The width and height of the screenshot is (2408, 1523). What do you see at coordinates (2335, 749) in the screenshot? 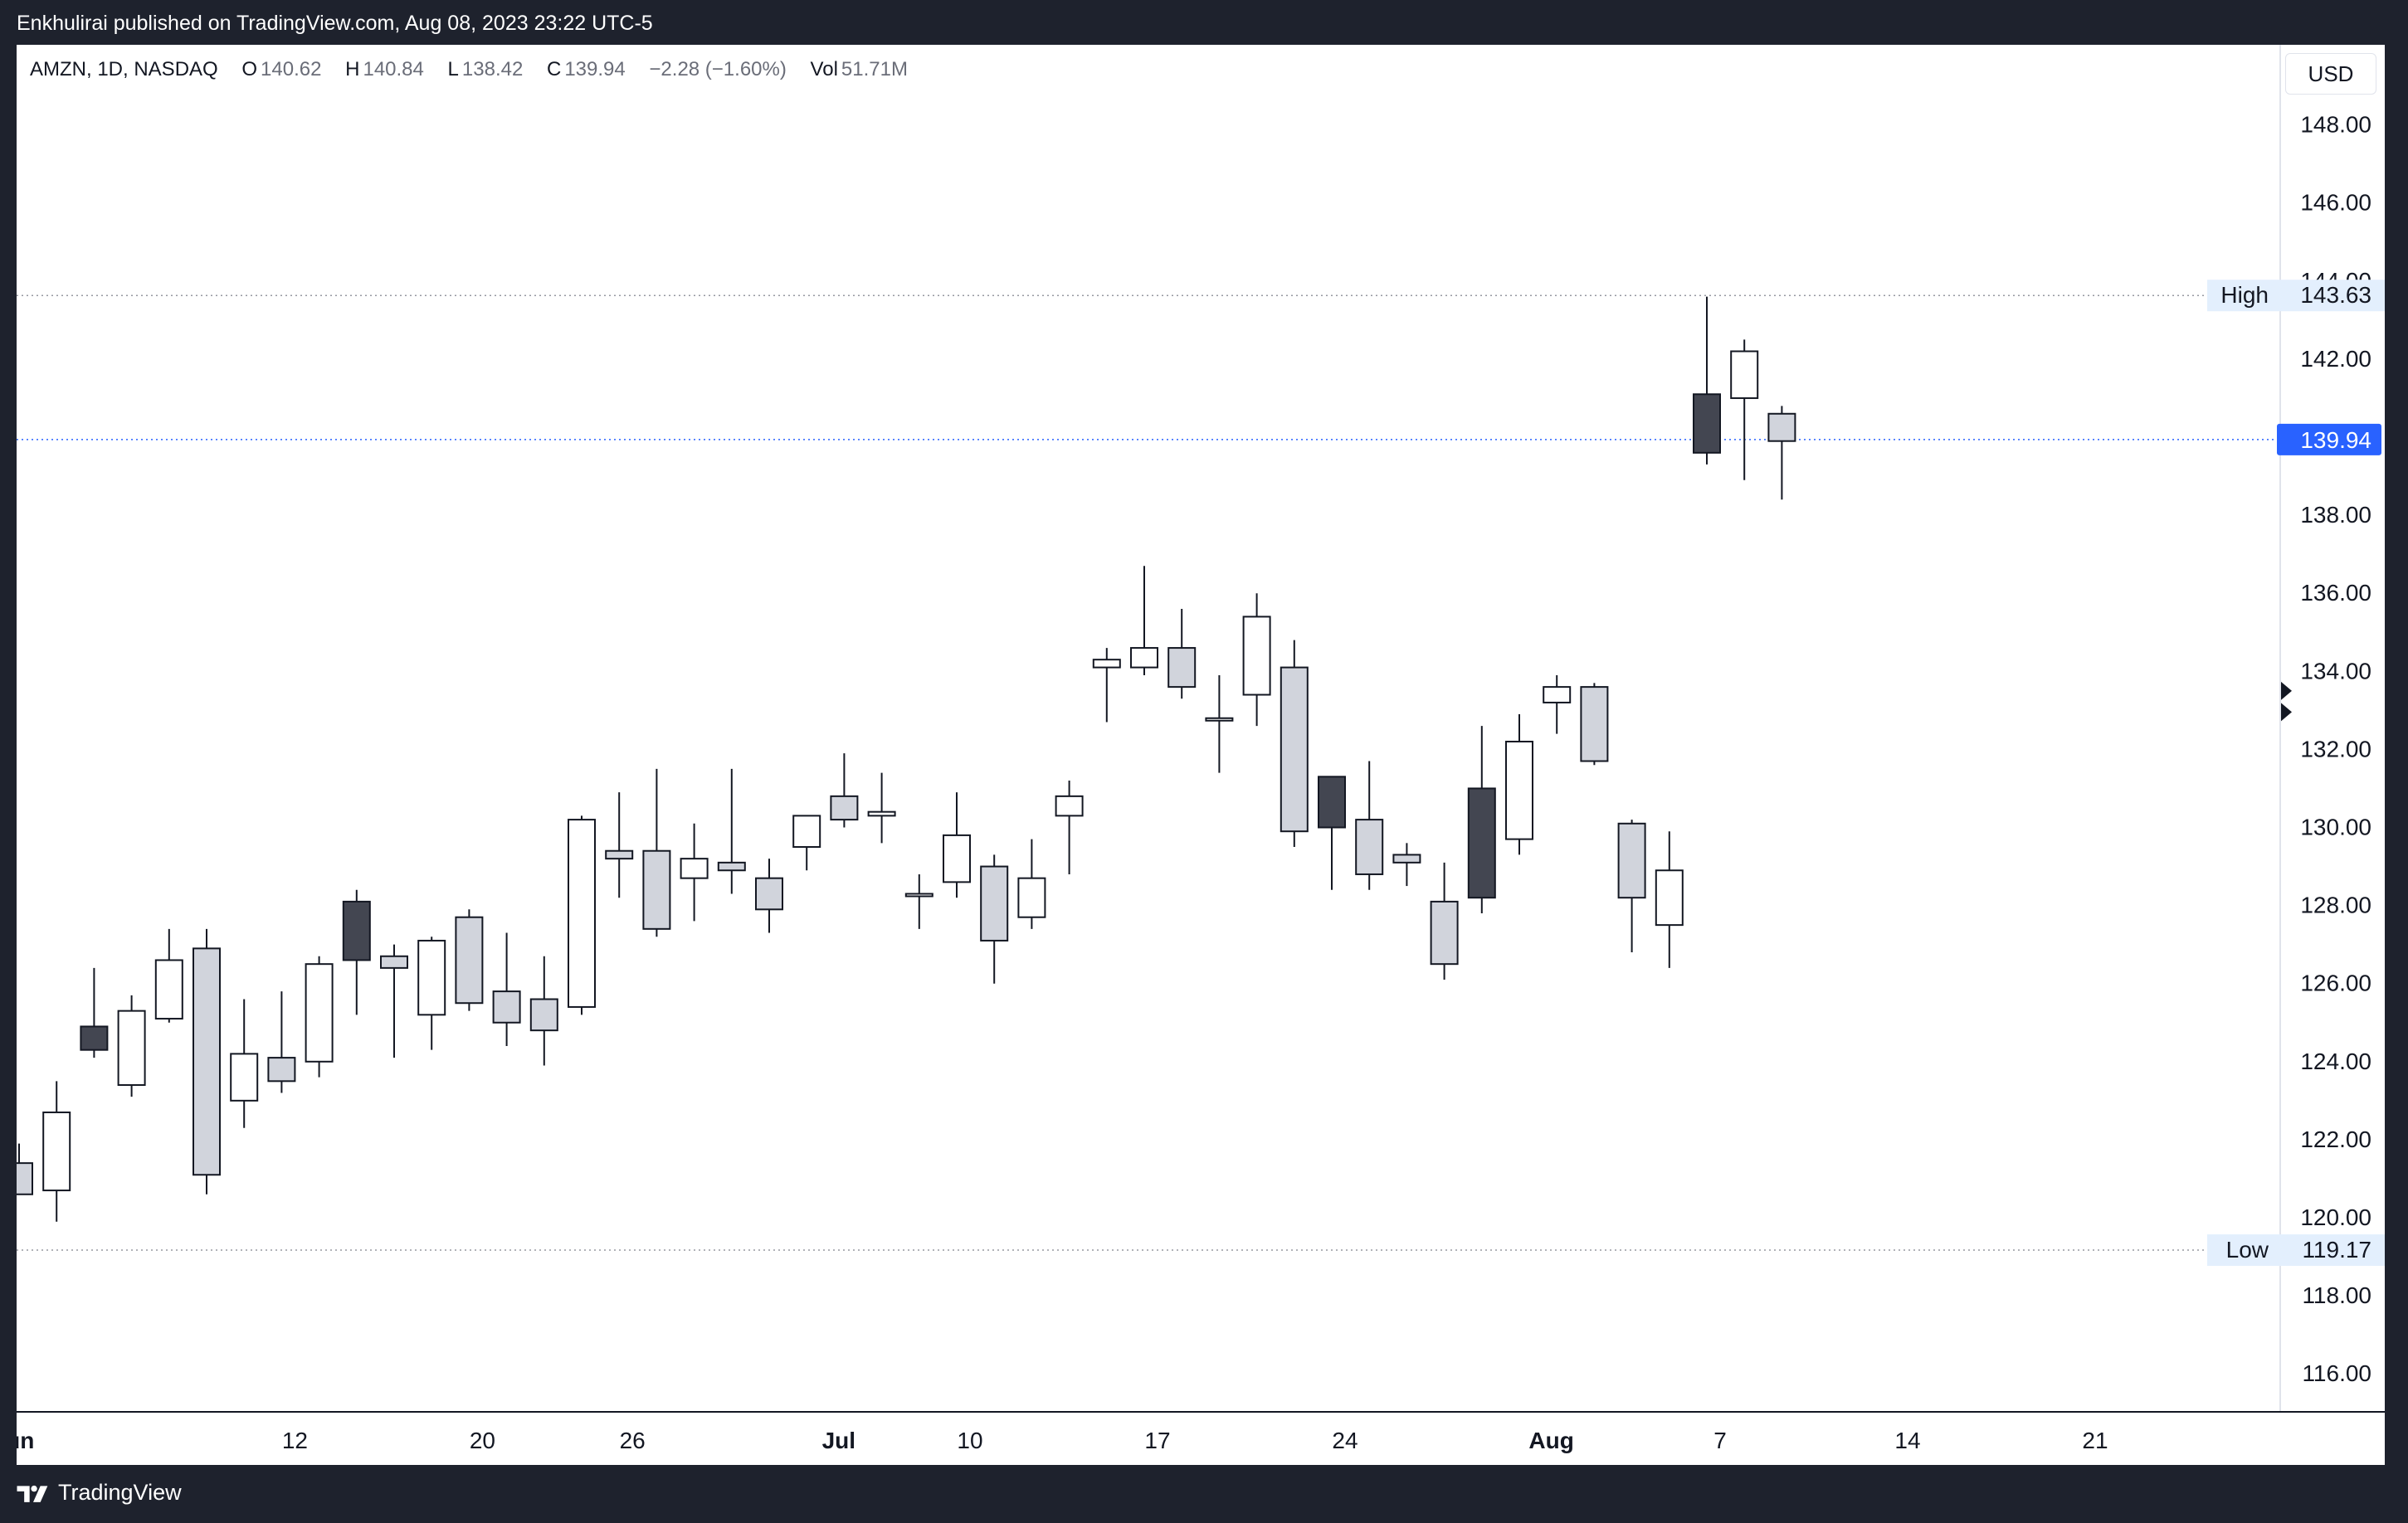
I see `price-tick-label: 132.00` at bounding box center [2335, 749].